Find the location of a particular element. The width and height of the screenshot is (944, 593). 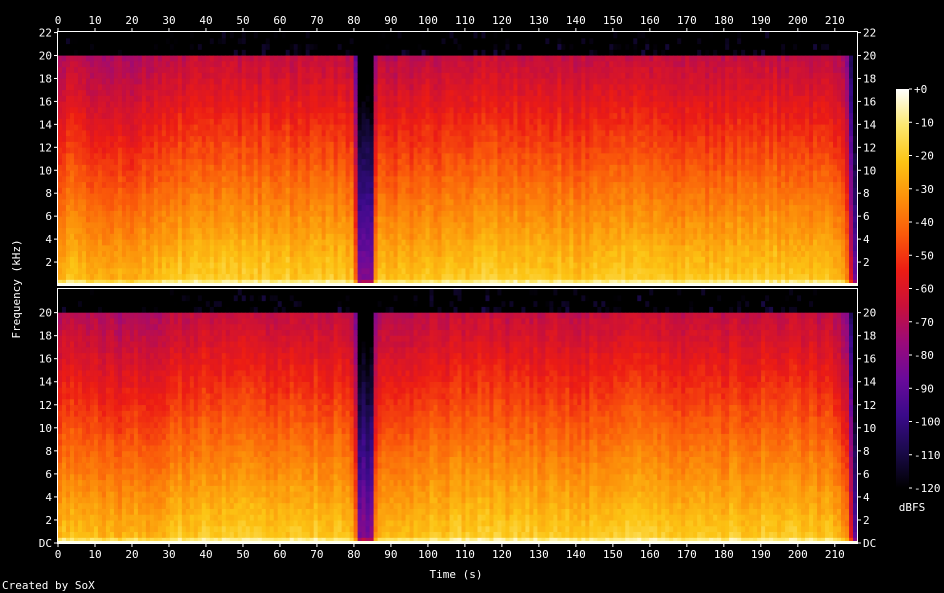

colorbar-tick: -30 is located at coordinates (924, 189).